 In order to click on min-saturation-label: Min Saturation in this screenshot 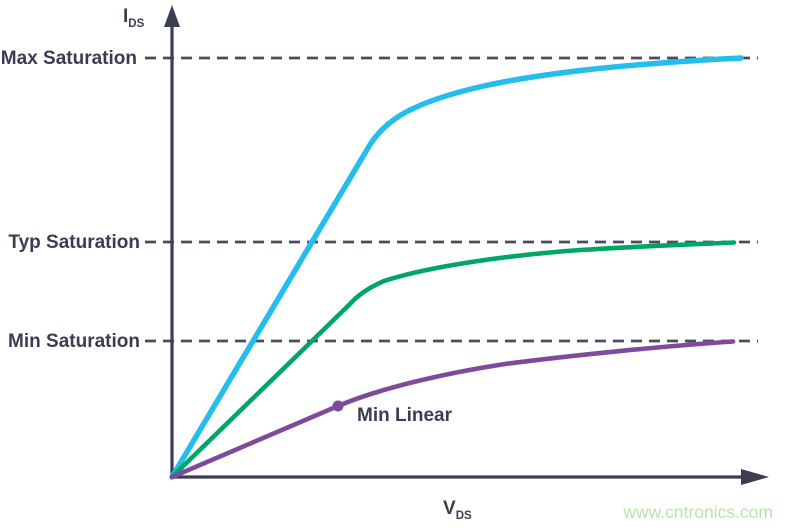, I will do `click(74, 341)`.